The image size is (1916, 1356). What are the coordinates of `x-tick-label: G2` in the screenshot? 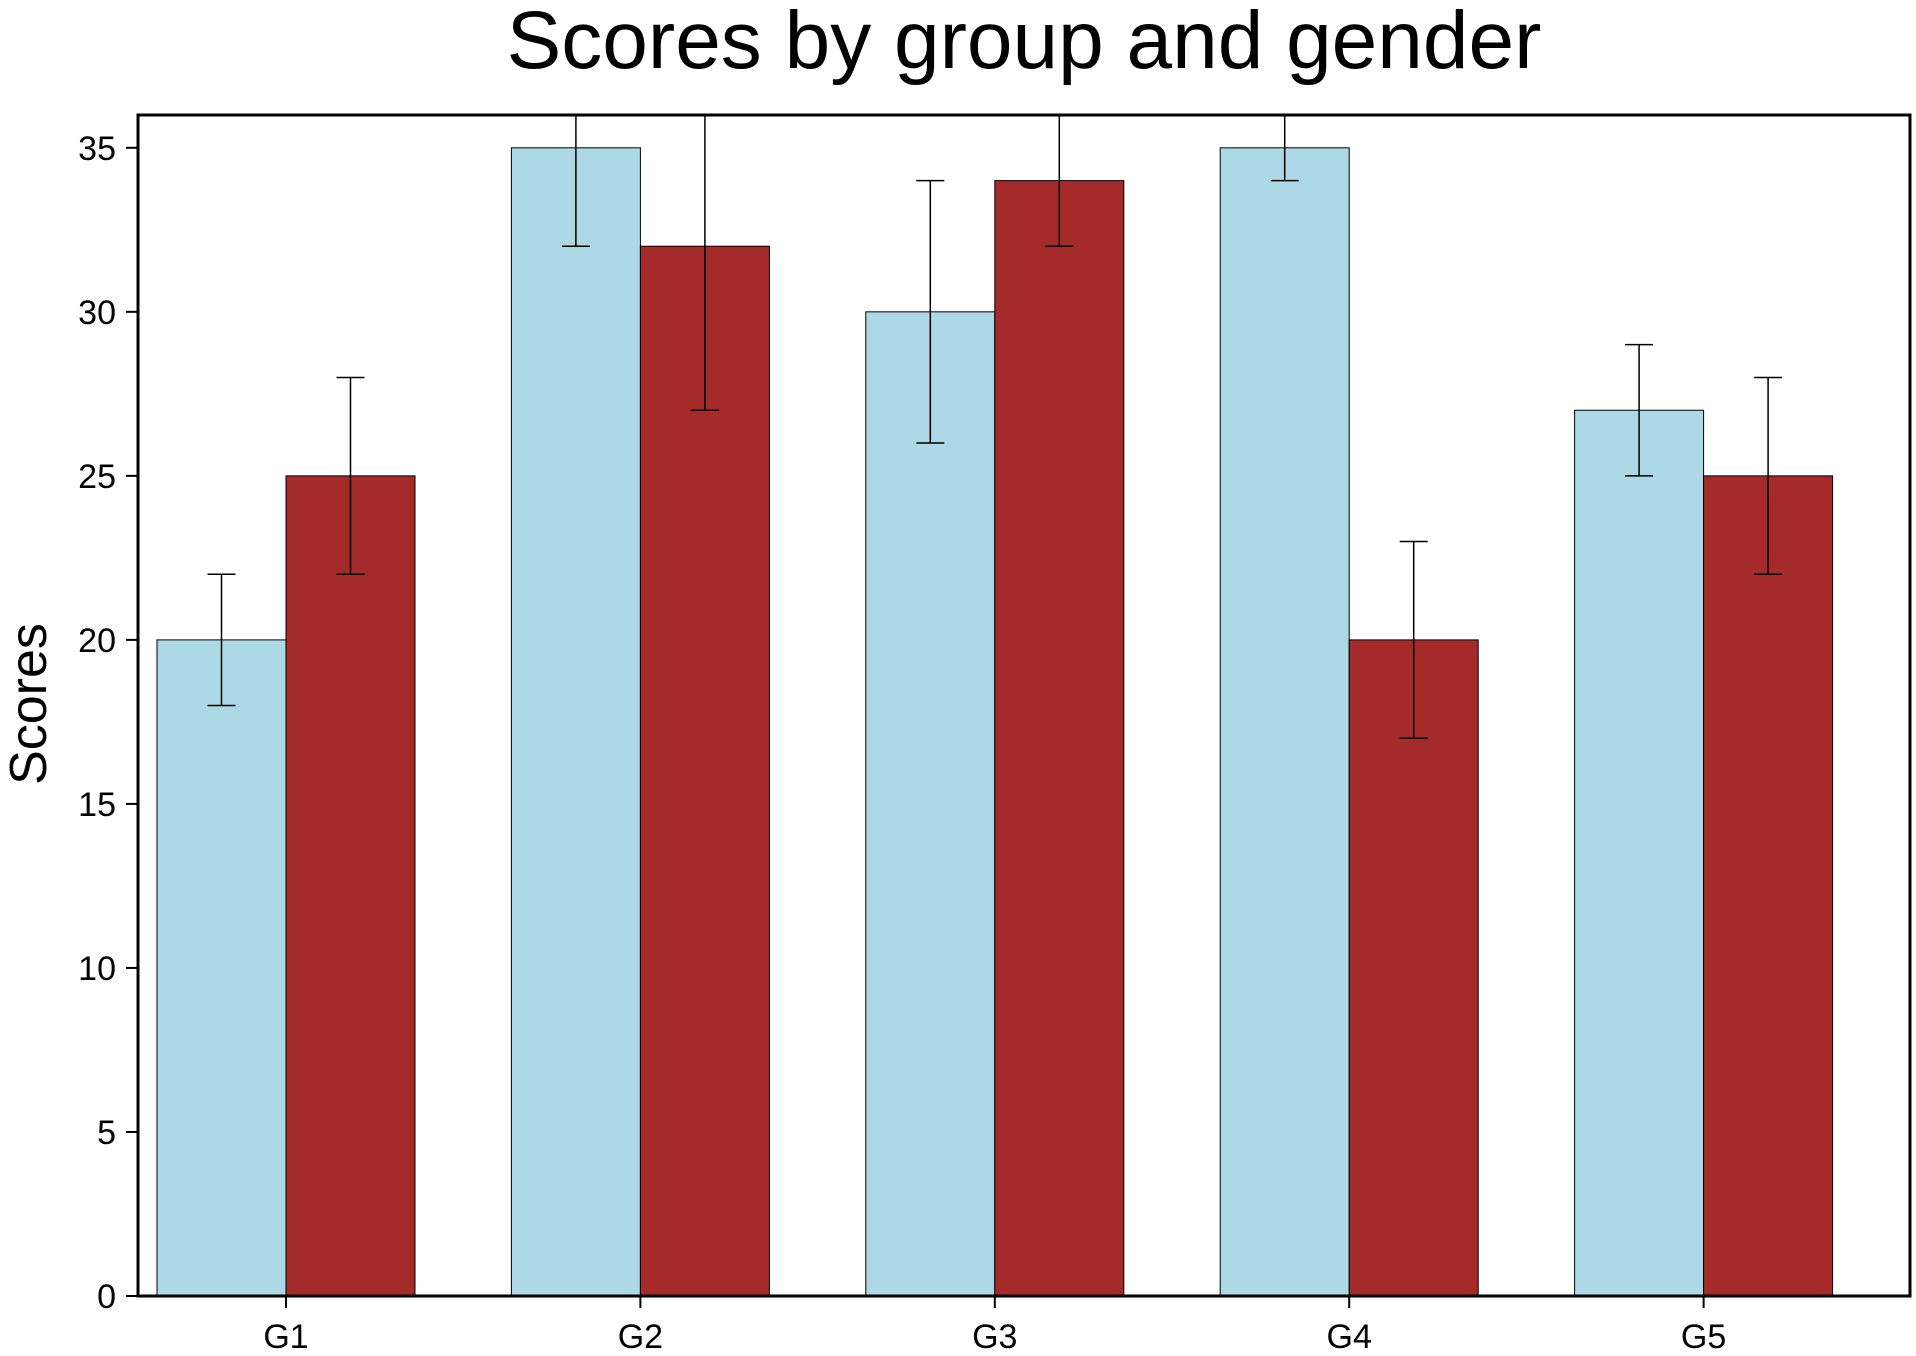 It's located at (640, 1337).